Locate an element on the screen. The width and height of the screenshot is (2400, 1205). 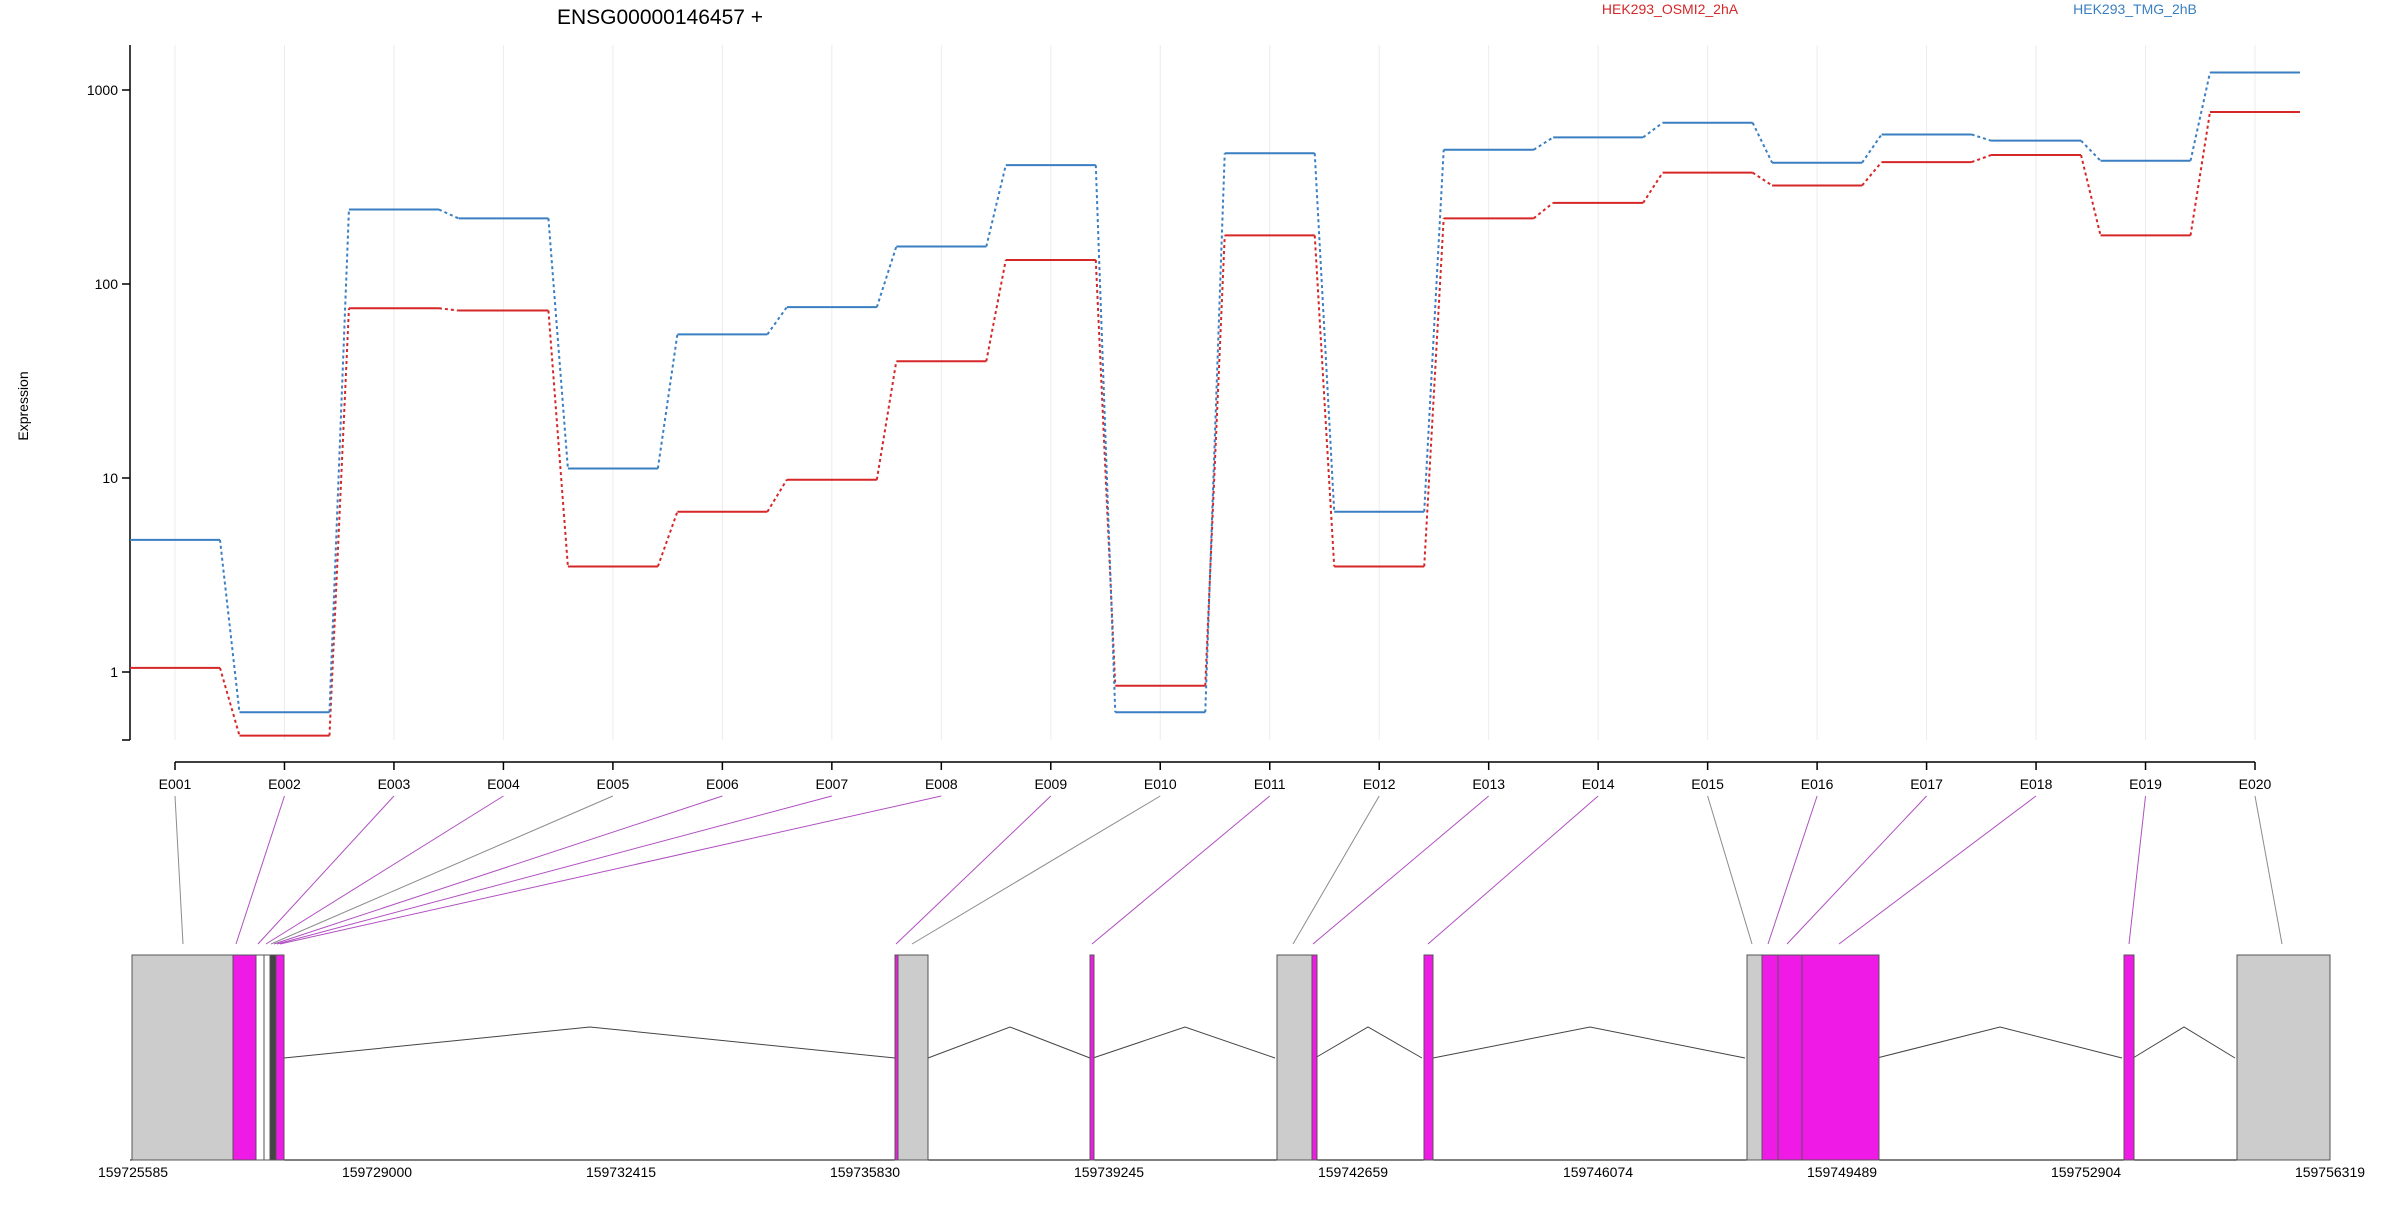
x-tick-label: E007 is located at coordinates (831, 784).